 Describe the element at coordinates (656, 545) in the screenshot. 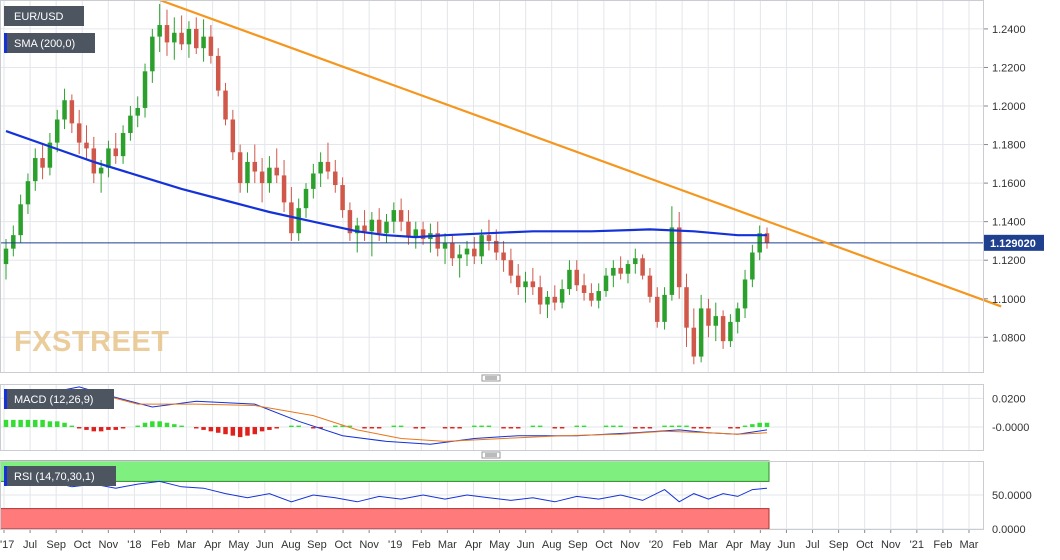

I see `x-tick-label: '20` at that location.